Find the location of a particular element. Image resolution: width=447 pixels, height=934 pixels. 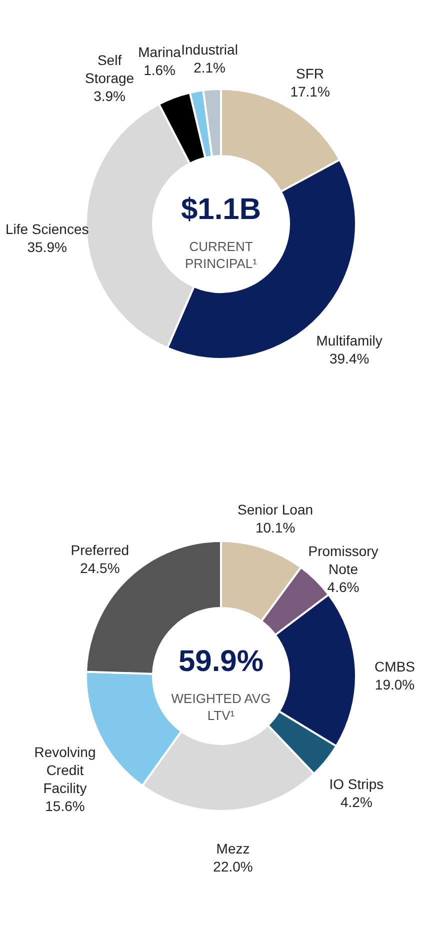

data-label: 35.9% is located at coordinates (47, 247).